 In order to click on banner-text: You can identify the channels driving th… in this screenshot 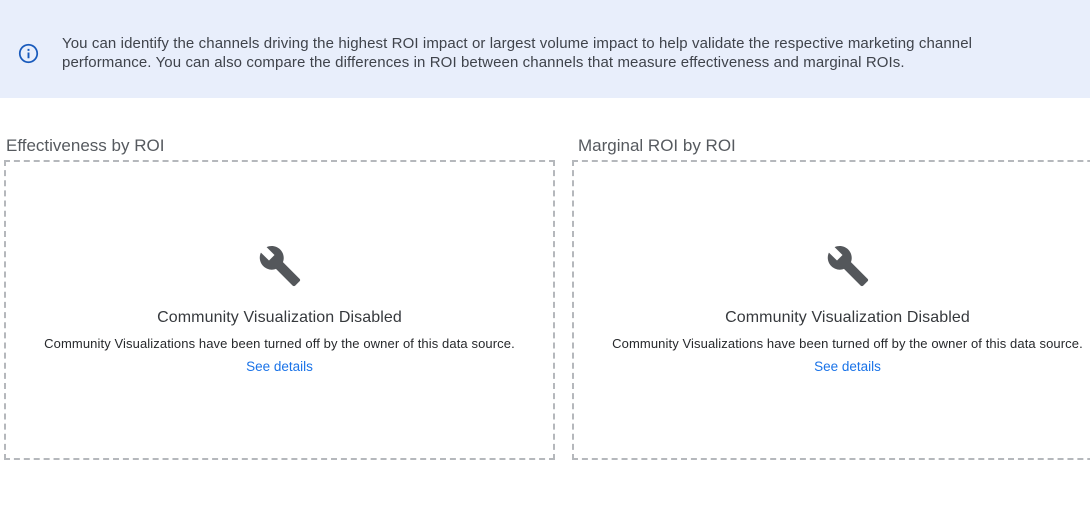, I will do `click(517, 53)`.